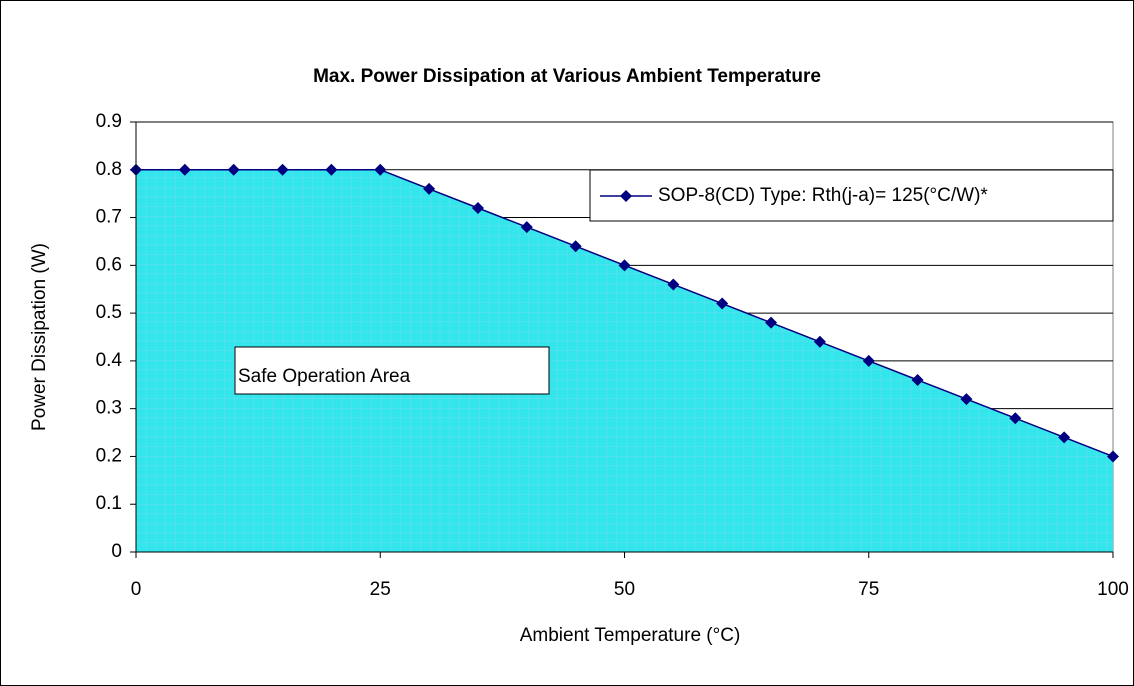  Describe the element at coordinates (630, 635) in the screenshot. I see `x-axis-label: Ambient Temperature (°C)` at that location.